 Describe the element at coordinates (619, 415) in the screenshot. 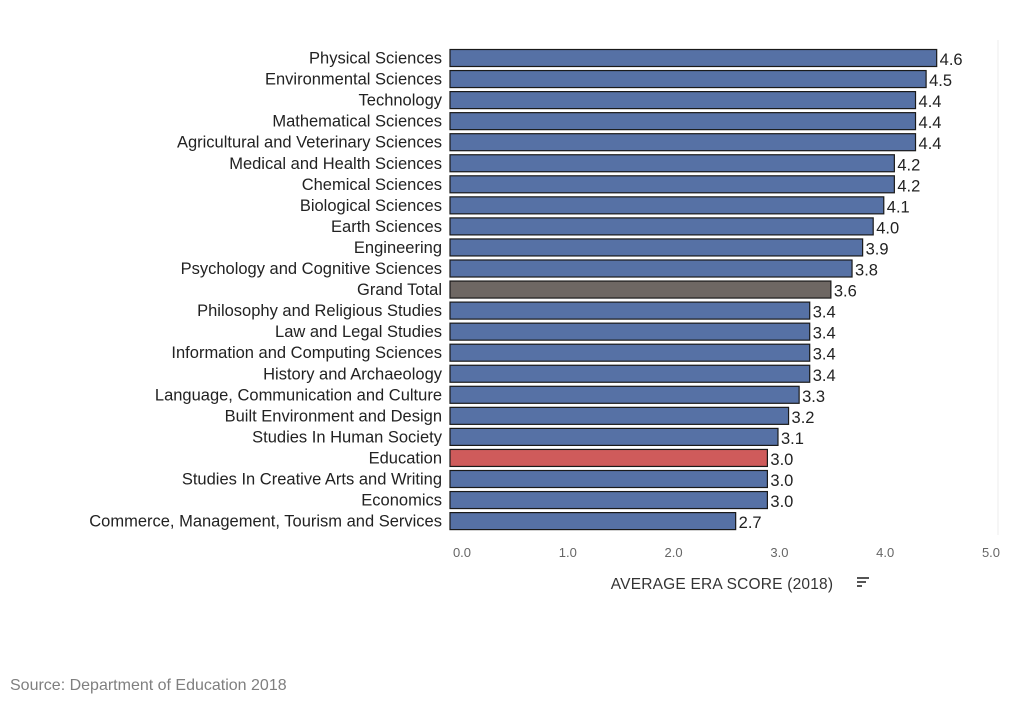

I see `bar-built-environment-and-design` at that location.